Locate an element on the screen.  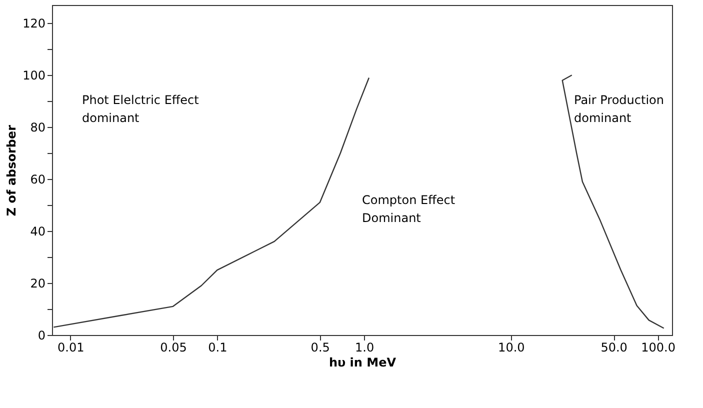
y-tick-label: 60 is located at coordinates (38, 179).